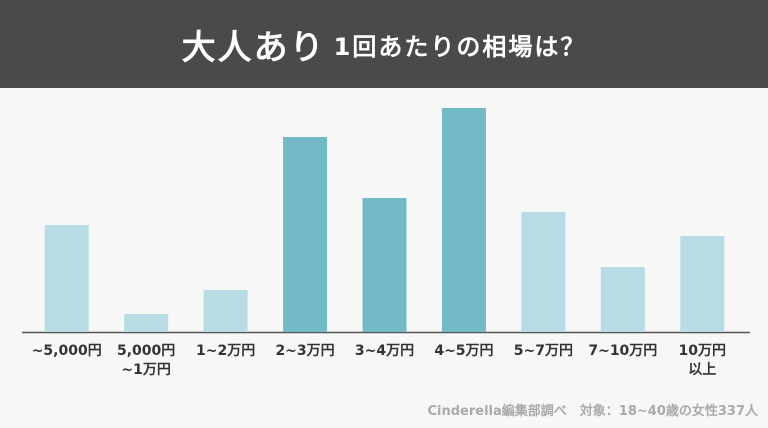  I want to click on chart-subtitle: 1回あたりの相場は？, so click(460, 46).